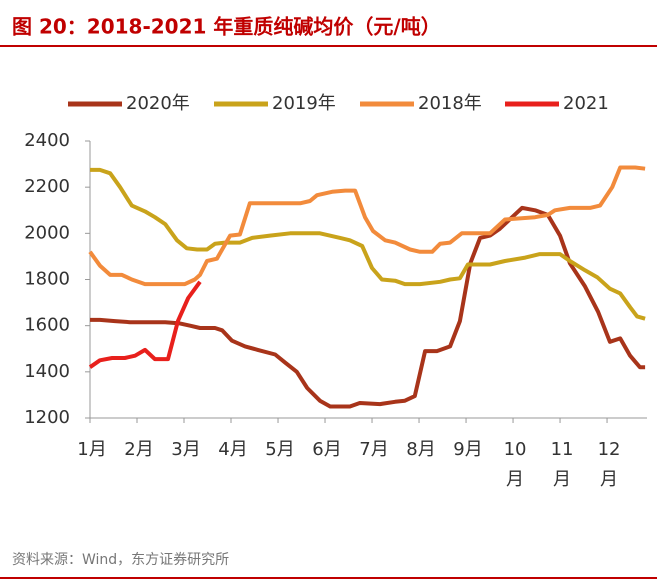 The width and height of the screenshot is (657, 582). What do you see at coordinates (232, 449) in the screenshot?
I see `x-tick-label: 4月` at bounding box center [232, 449].